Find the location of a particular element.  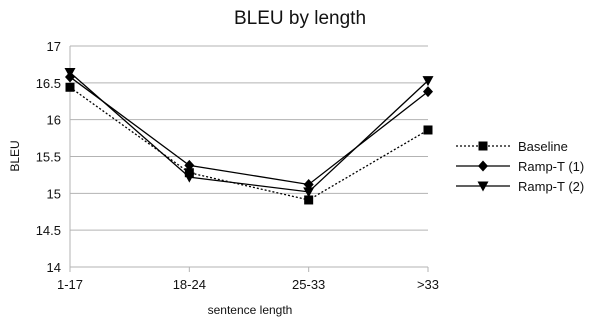

y-axis-title: BLEU is located at coordinates (15, 155).